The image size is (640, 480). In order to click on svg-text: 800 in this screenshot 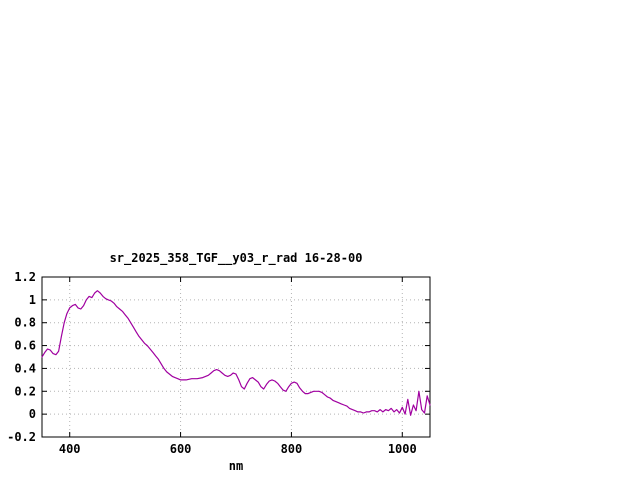, I will do `click(292, 449)`.